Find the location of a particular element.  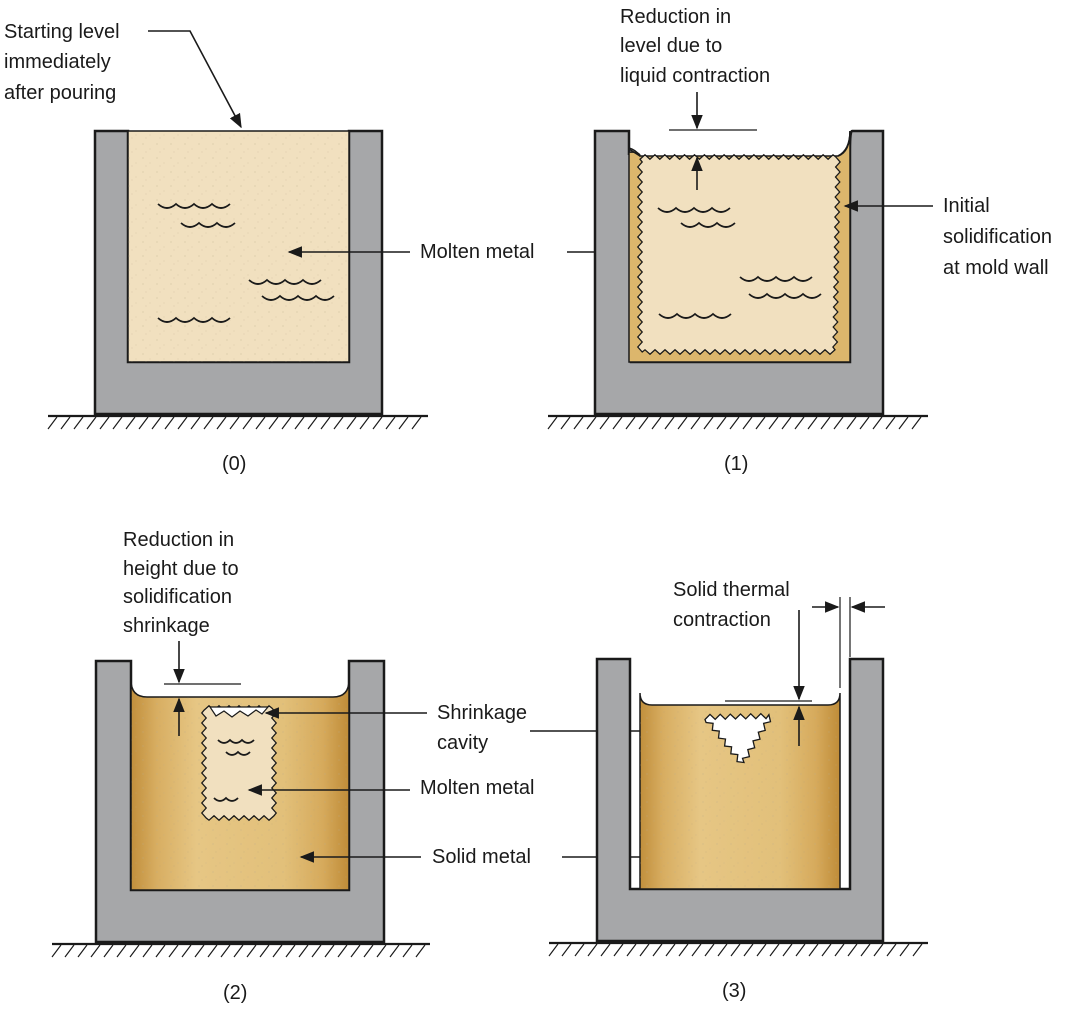

svg-text: immediately is located at coordinates (57, 62).